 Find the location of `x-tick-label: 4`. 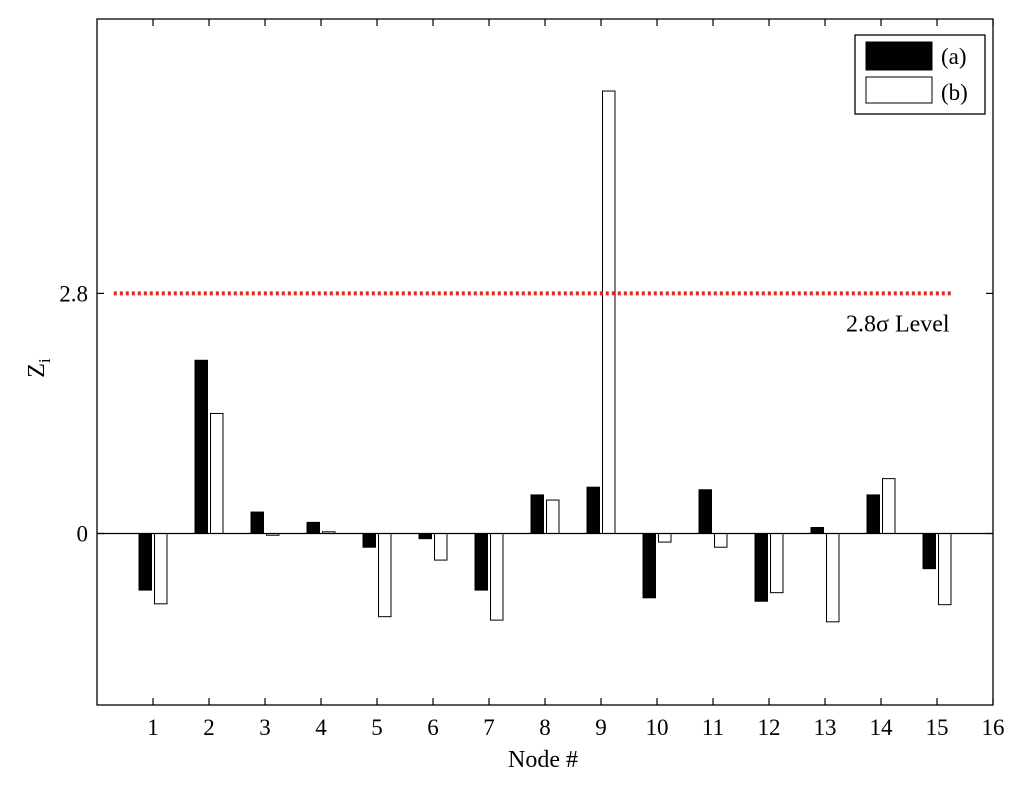

x-tick-label: 4 is located at coordinates (321, 727).